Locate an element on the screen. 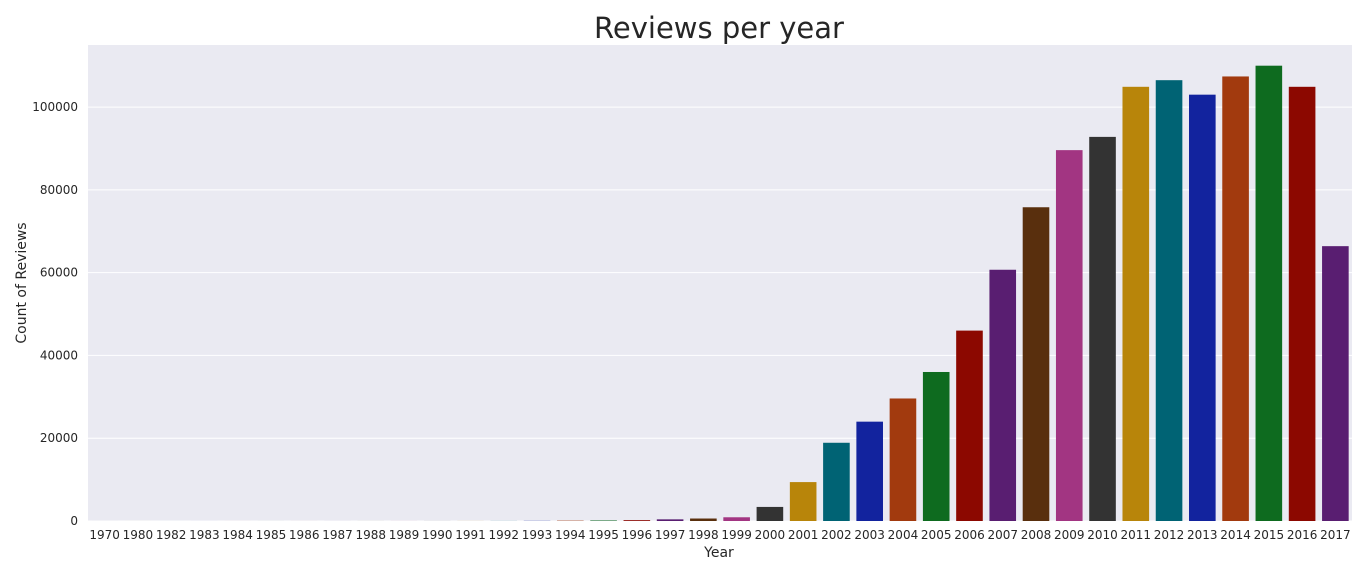 Image resolution: width=1368 pixels, height=576 pixels. bar-2003 is located at coordinates (869, 471).